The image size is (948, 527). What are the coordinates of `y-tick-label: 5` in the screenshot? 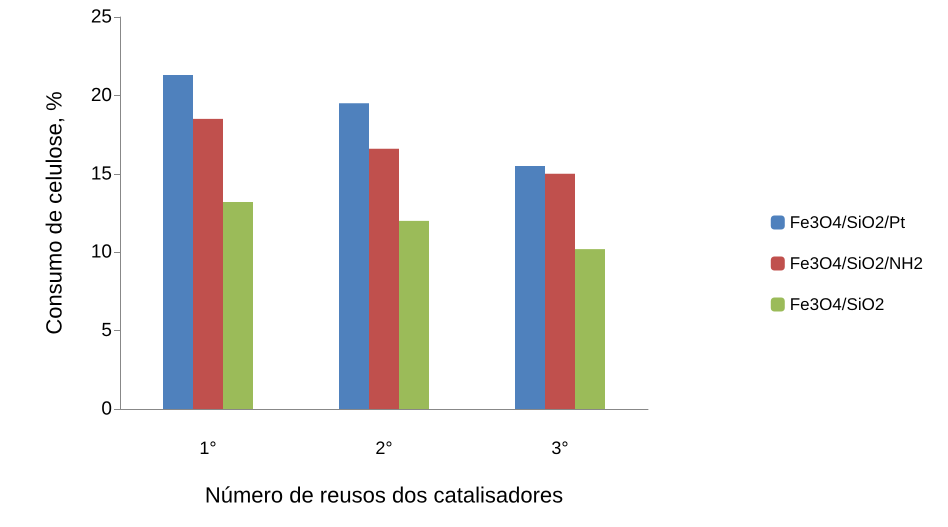 It's located at (106, 331).